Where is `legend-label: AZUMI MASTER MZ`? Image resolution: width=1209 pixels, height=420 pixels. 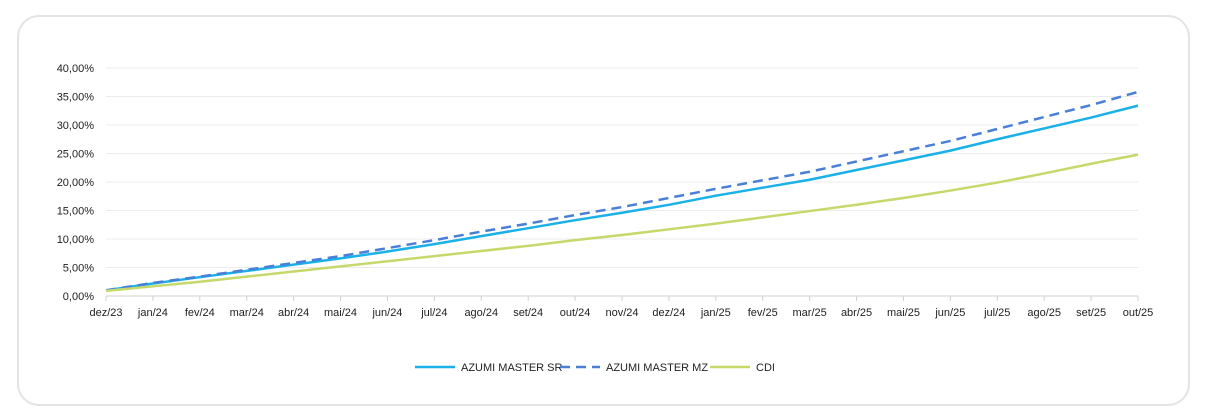 legend-label: AZUMI MASTER MZ is located at coordinates (657, 368).